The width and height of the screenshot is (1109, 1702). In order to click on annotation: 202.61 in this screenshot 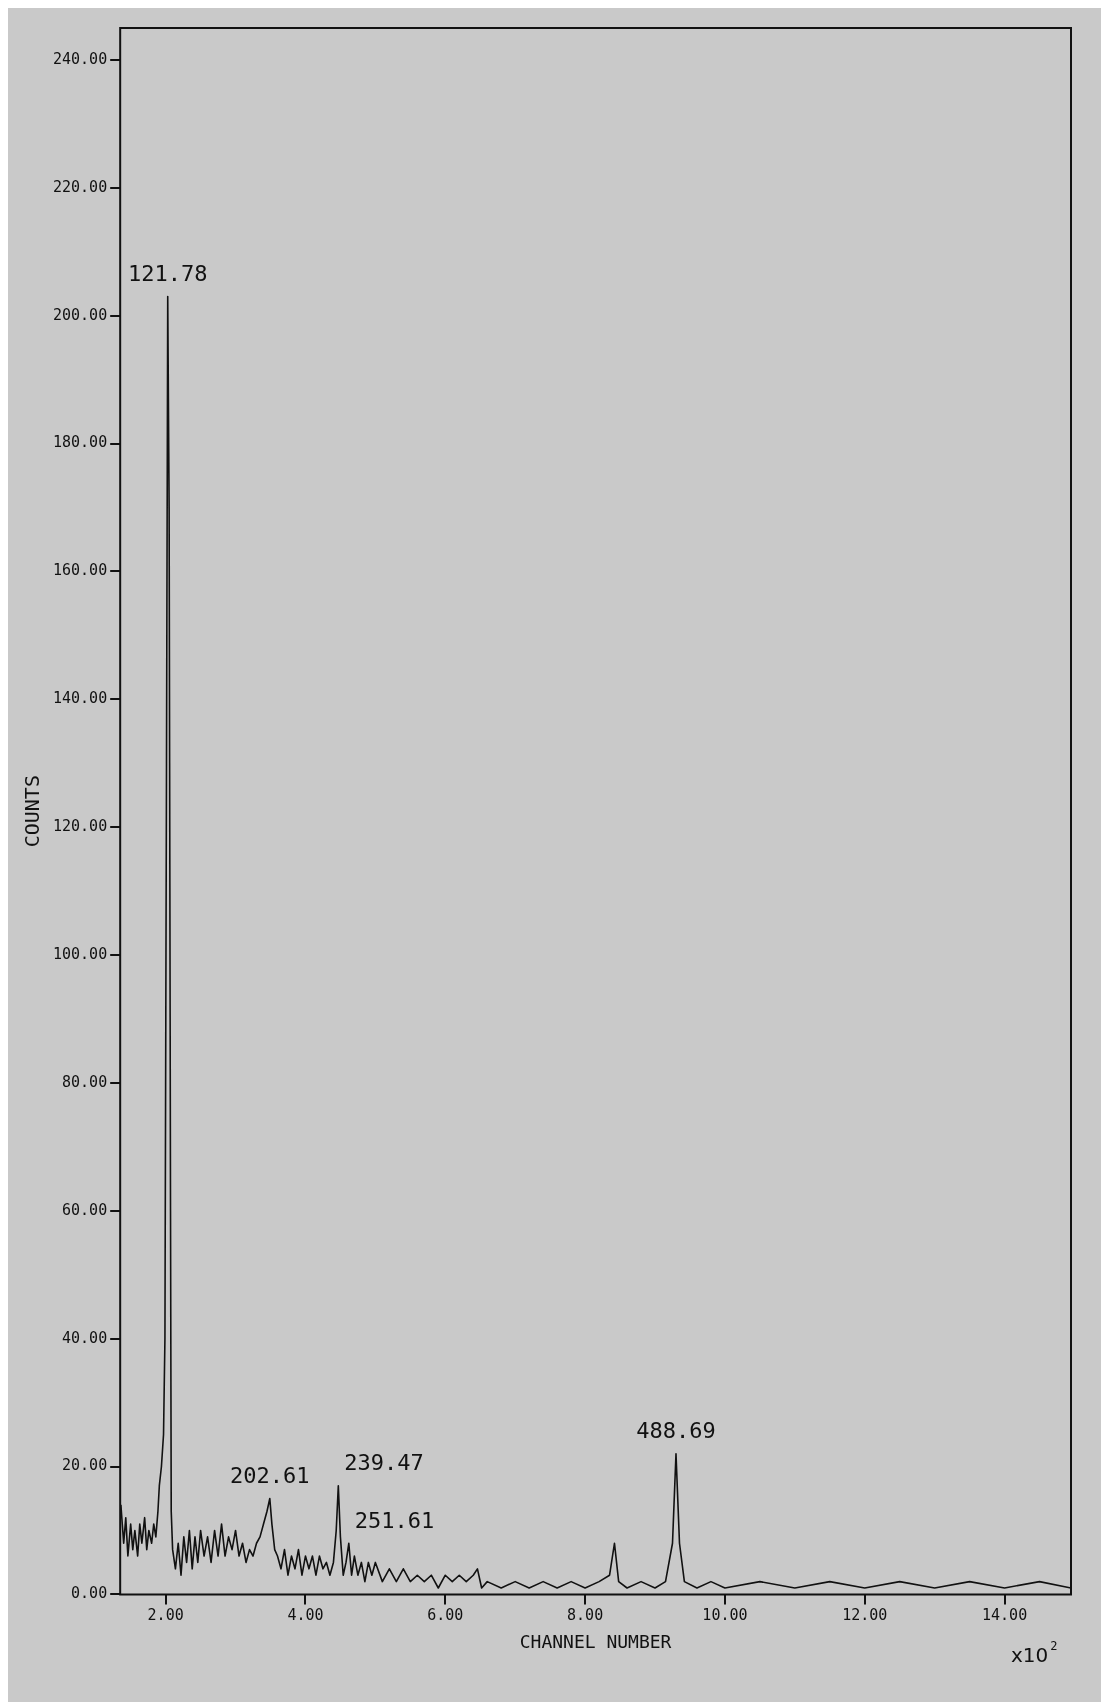, I will do `click(270, 1476)`.